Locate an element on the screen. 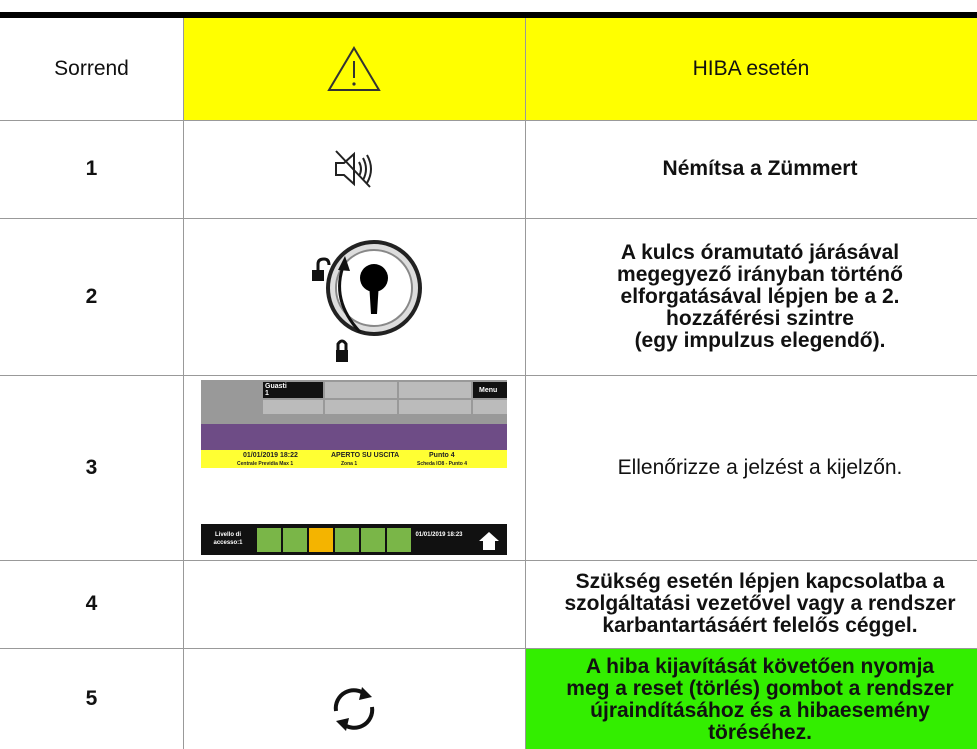 This screenshot has height=749, width=977. instruction: A hiba kijavítását követően nyomja is located at coordinates (760, 666).